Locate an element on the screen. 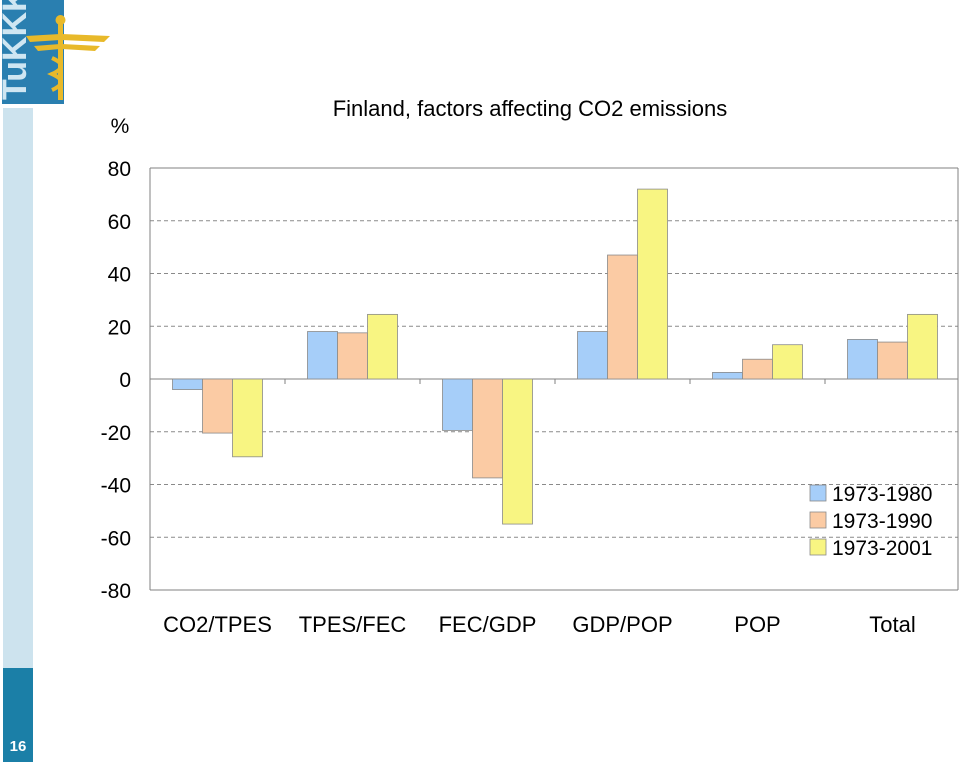 The width and height of the screenshot is (960, 762). bar-gdp-pop-1973-1980 is located at coordinates (592, 355).